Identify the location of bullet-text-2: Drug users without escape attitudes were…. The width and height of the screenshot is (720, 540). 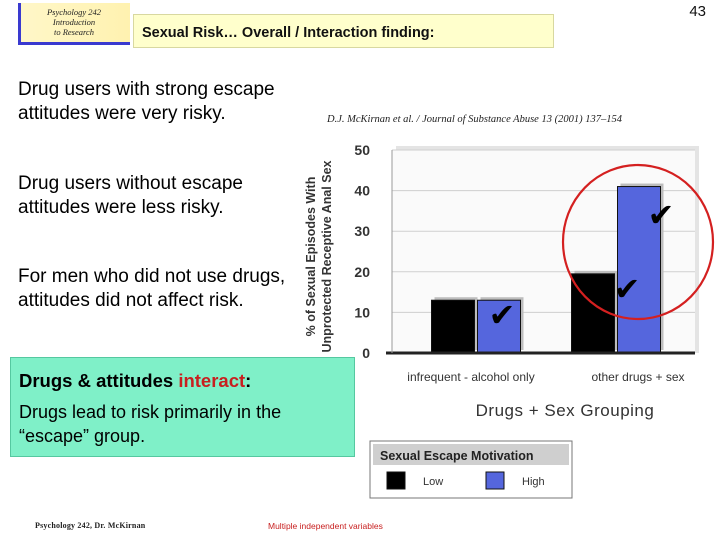
(130, 195).